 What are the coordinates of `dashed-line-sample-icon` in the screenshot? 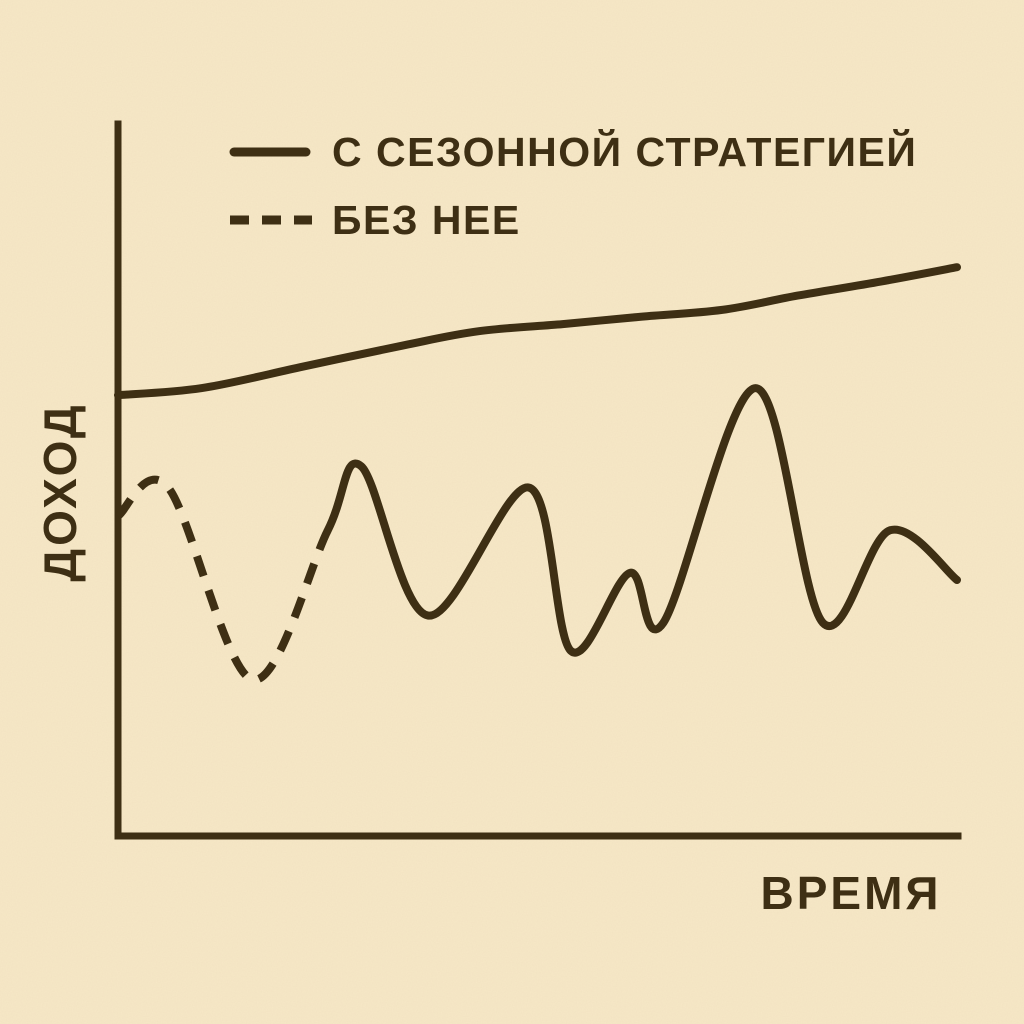 It's located at (271, 220).